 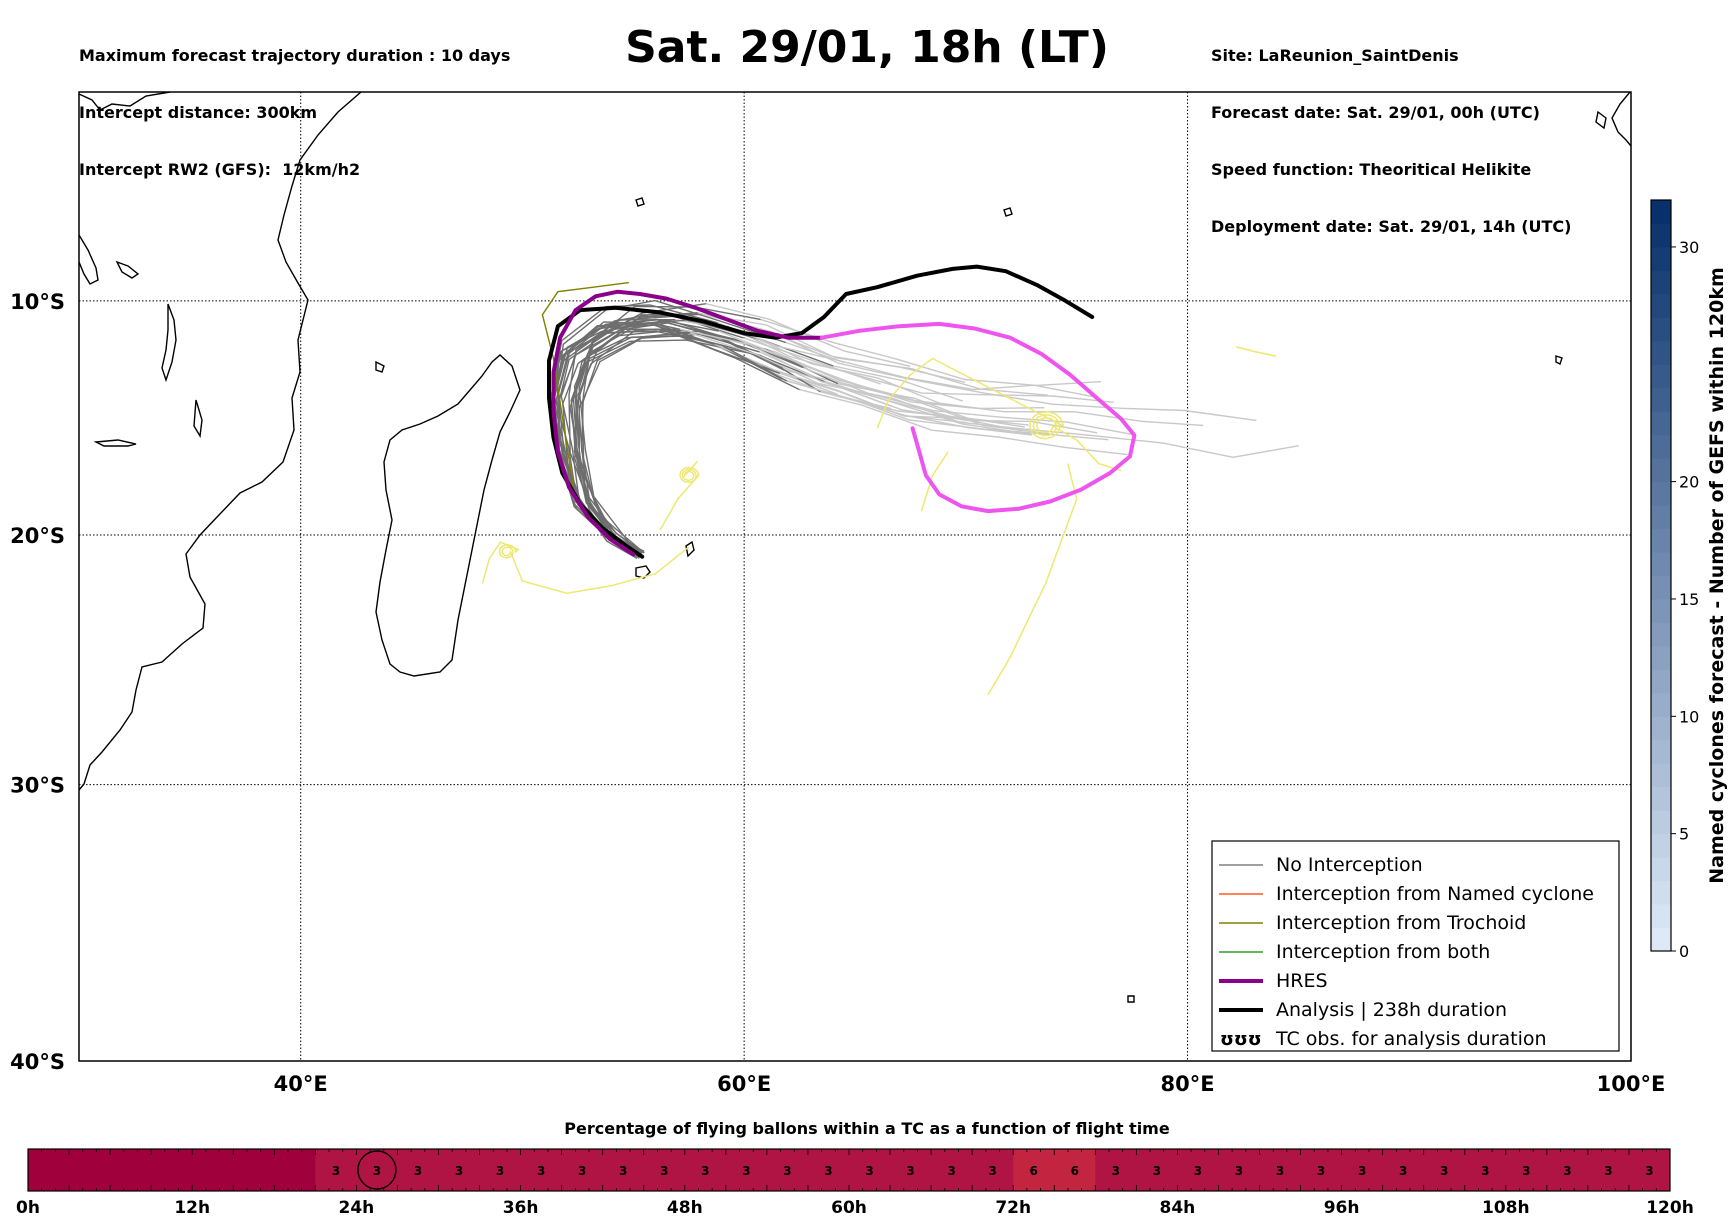 I want to click on timeline-tick-label: 120h, so click(x=1670, y=1208).